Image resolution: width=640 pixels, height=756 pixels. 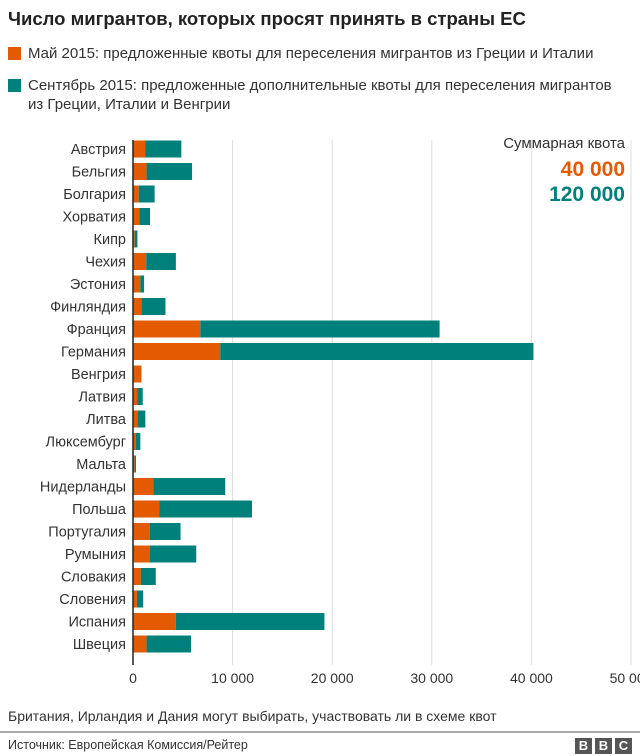 What do you see at coordinates (86, 443) in the screenshot?
I see `category-label: Люксембург` at bounding box center [86, 443].